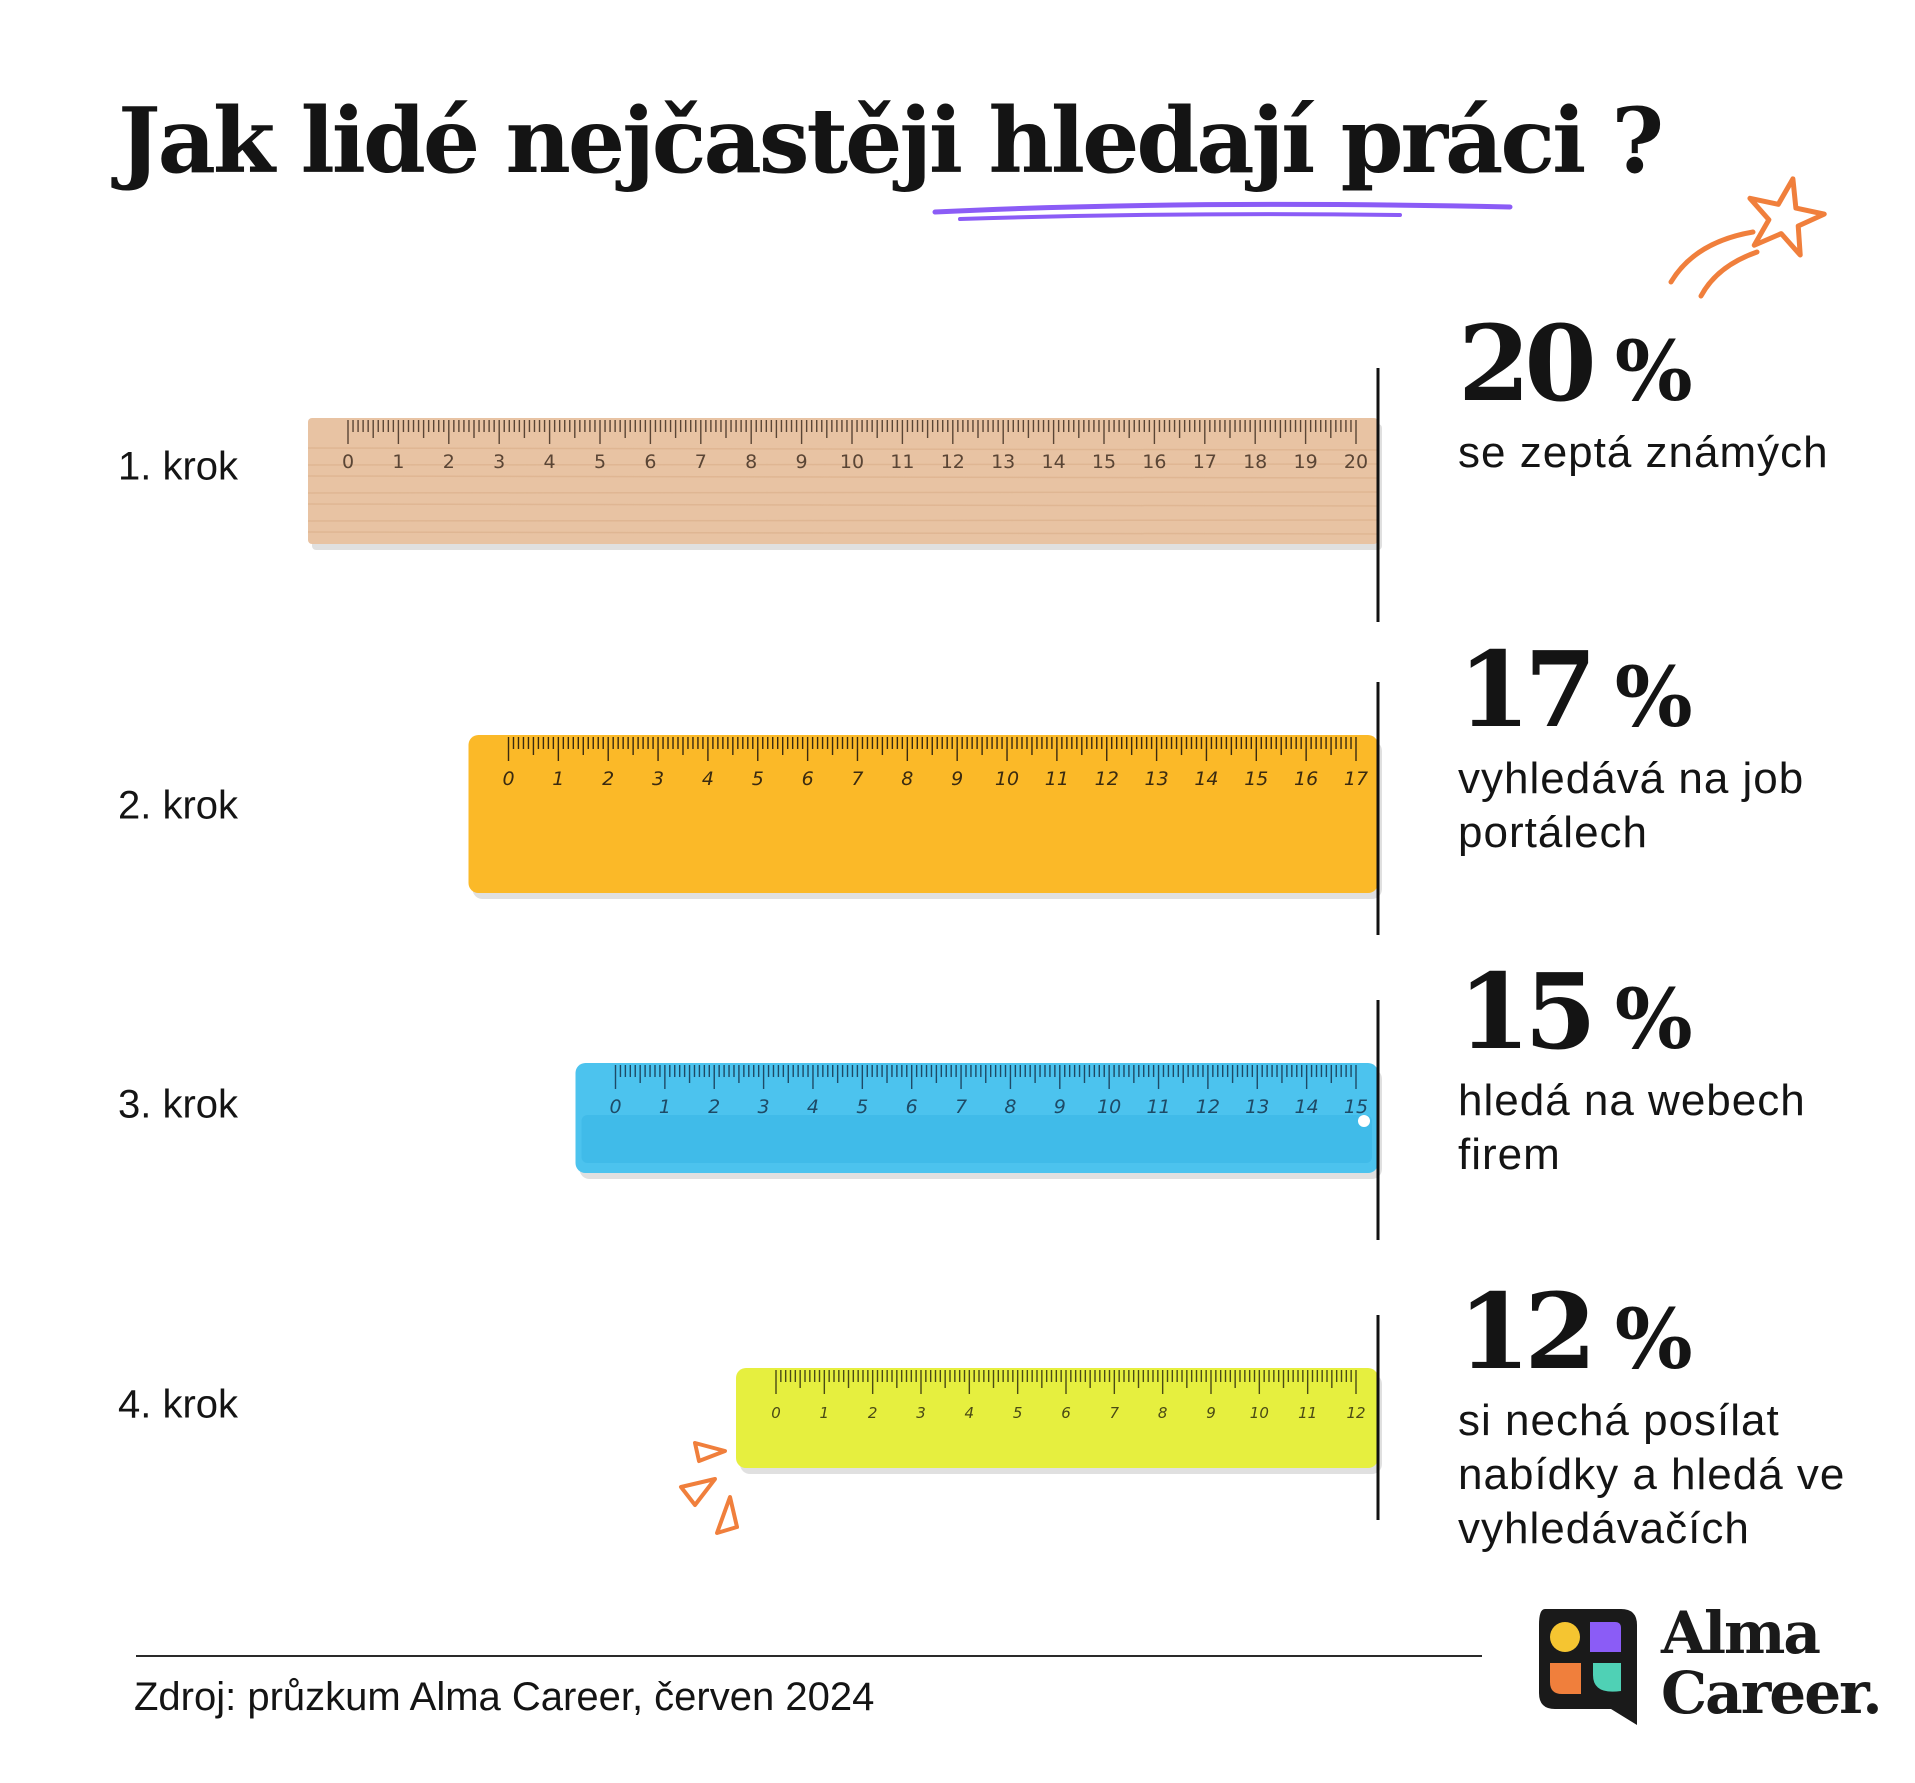  What do you see at coordinates (1575, 1011) in the screenshot?
I see `stat-value-3: 15%` at bounding box center [1575, 1011].